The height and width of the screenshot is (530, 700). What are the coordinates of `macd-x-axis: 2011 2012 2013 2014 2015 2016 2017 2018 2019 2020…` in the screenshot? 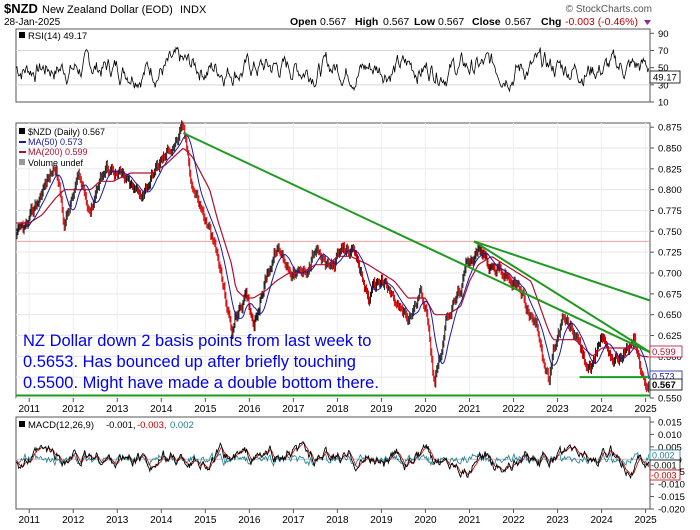 It's located at (337, 517).